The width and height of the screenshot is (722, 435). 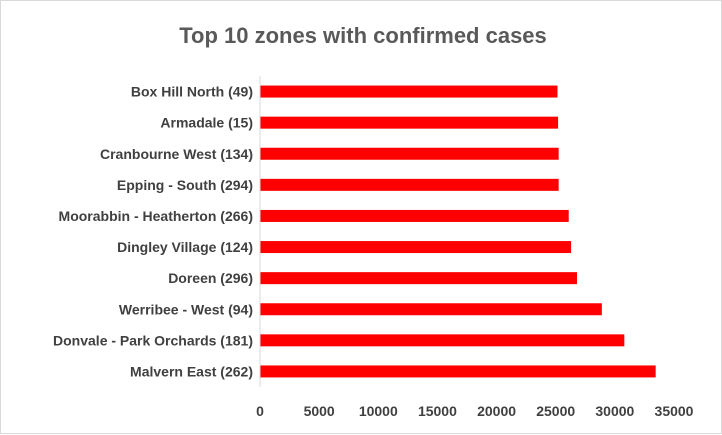 What do you see at coordinates (363, 35) in the screenshot?
I see `chart-title: Top 10 zones with confirmed cases` at bounding box center [363, 35].